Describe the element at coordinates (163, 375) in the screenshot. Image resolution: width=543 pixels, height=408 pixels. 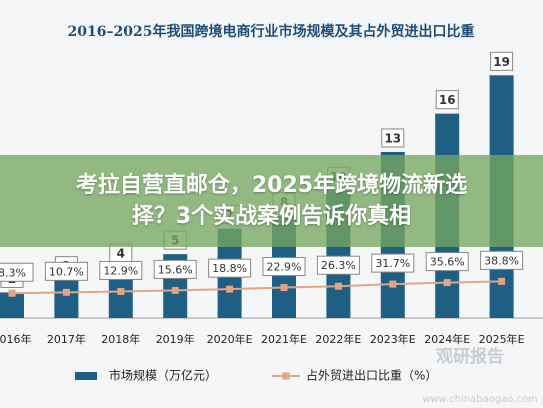
I see `legend-label: 市场规模（万亿元）` at that location.